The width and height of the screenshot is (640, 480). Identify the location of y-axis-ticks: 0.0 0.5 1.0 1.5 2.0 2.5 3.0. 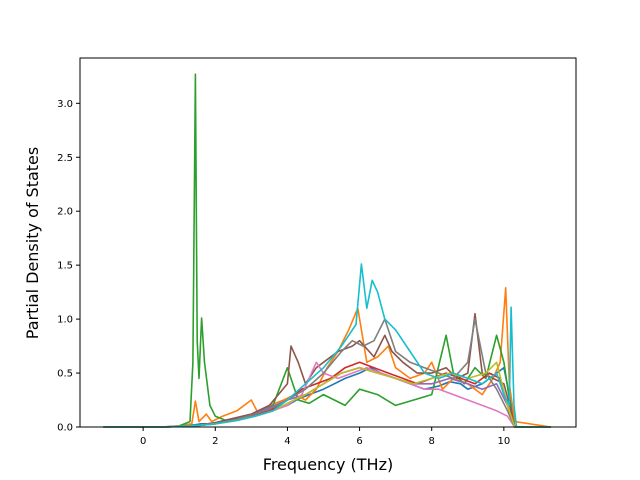
(68, 266).